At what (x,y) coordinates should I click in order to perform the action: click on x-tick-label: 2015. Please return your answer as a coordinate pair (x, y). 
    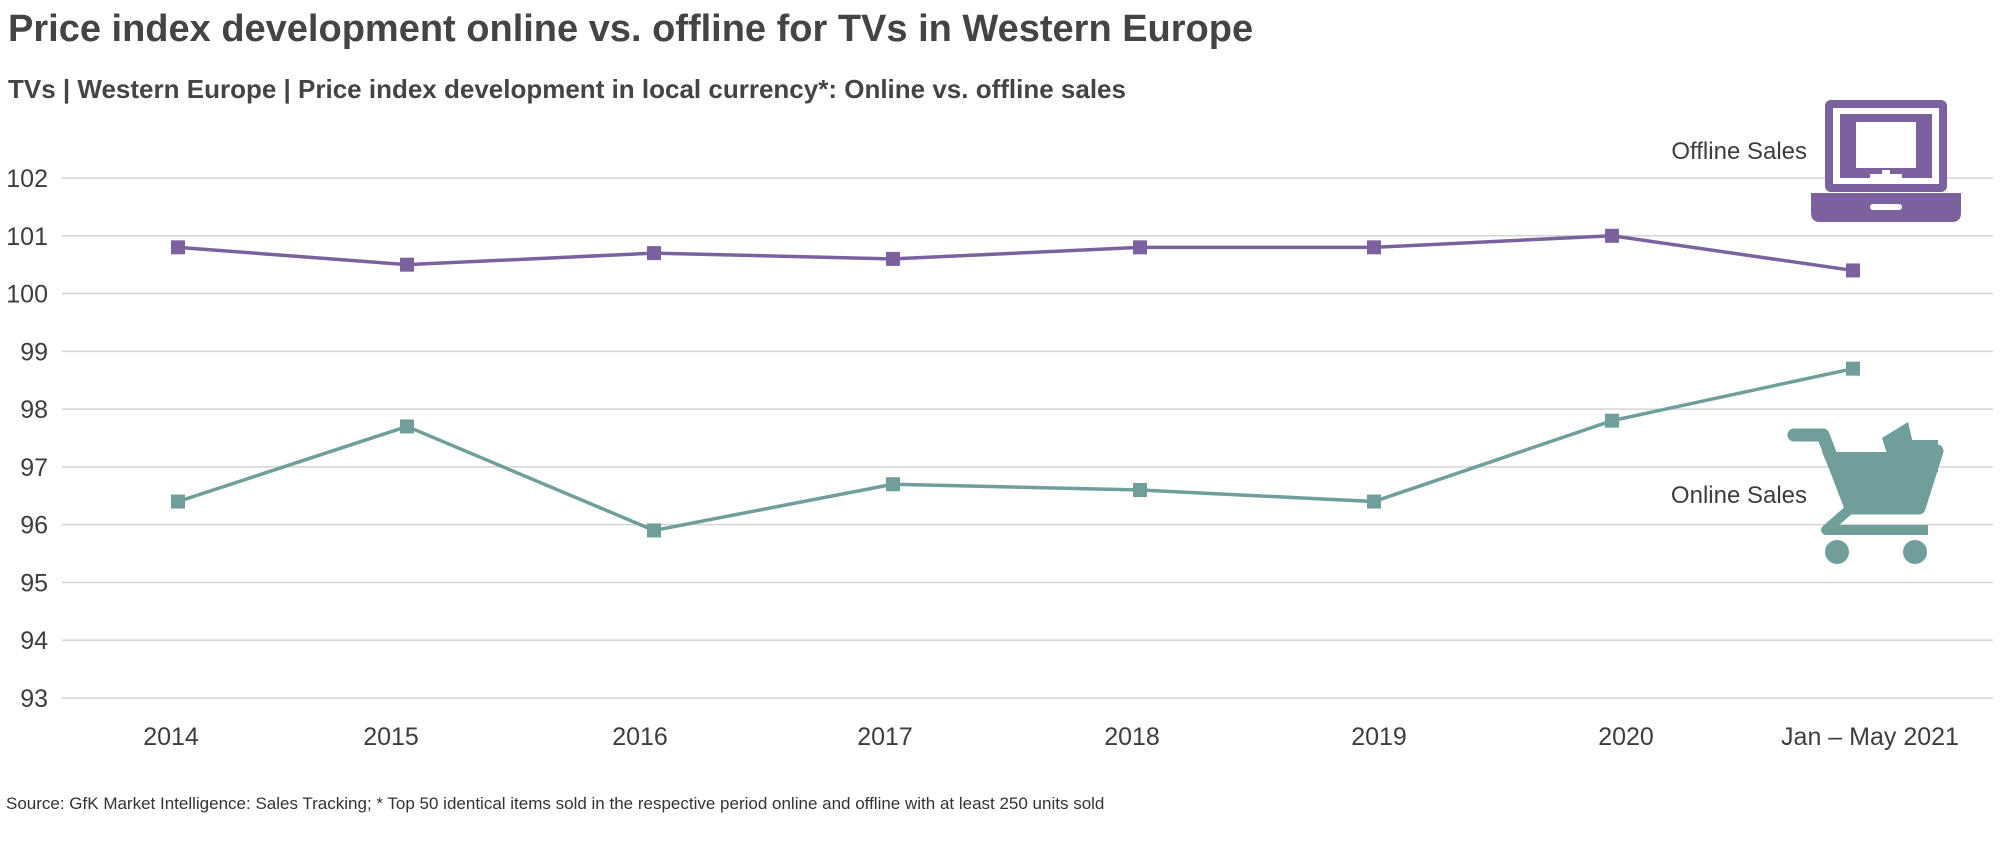
    Looking at the image, I should click on (391, 737).